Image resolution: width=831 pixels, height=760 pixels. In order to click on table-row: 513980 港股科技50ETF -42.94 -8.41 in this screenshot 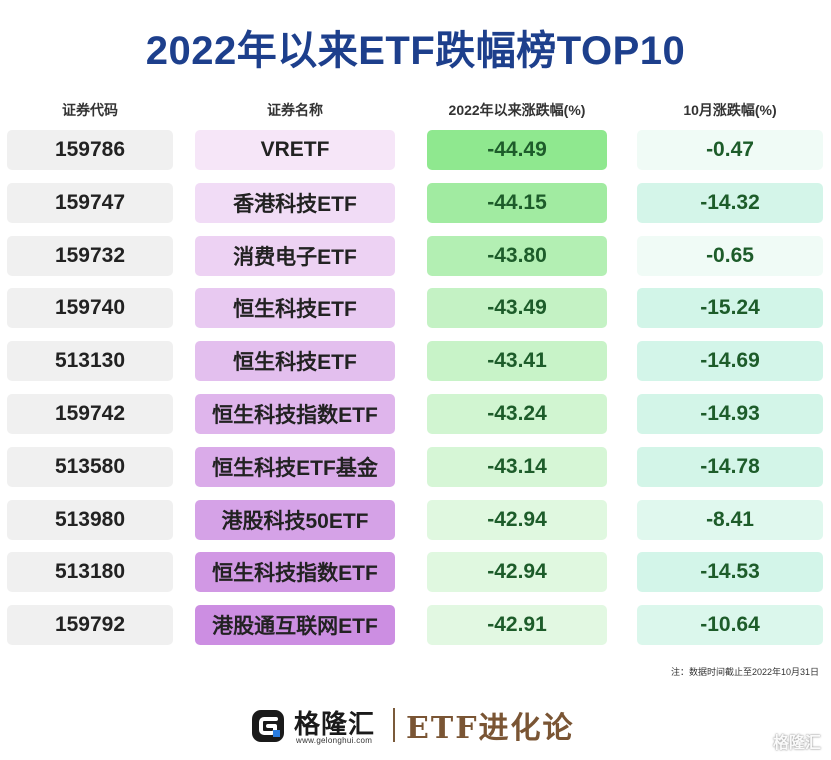, I will do `click(415, 519)`.